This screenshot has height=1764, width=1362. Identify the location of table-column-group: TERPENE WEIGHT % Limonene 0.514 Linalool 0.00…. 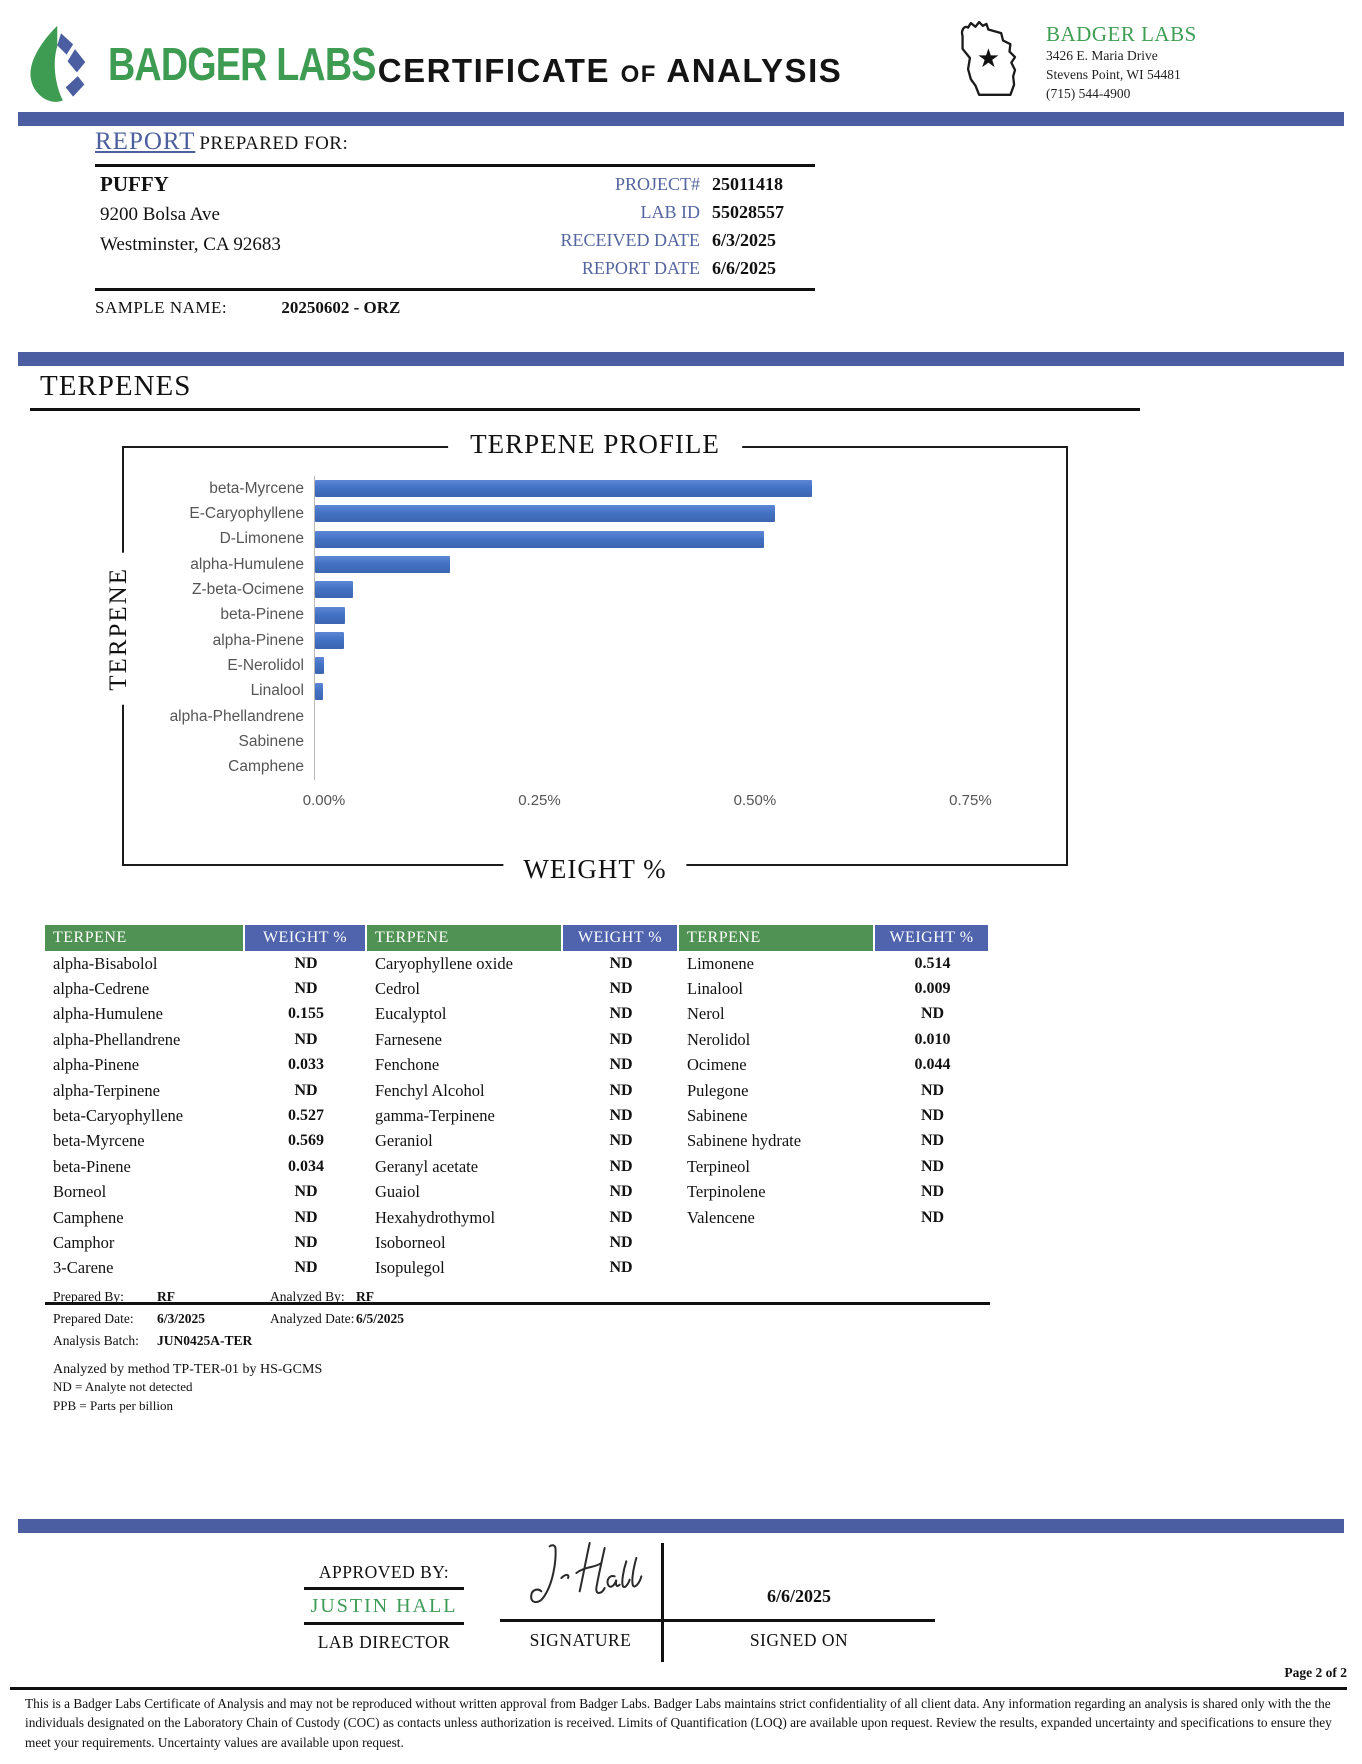
(834, 1077).